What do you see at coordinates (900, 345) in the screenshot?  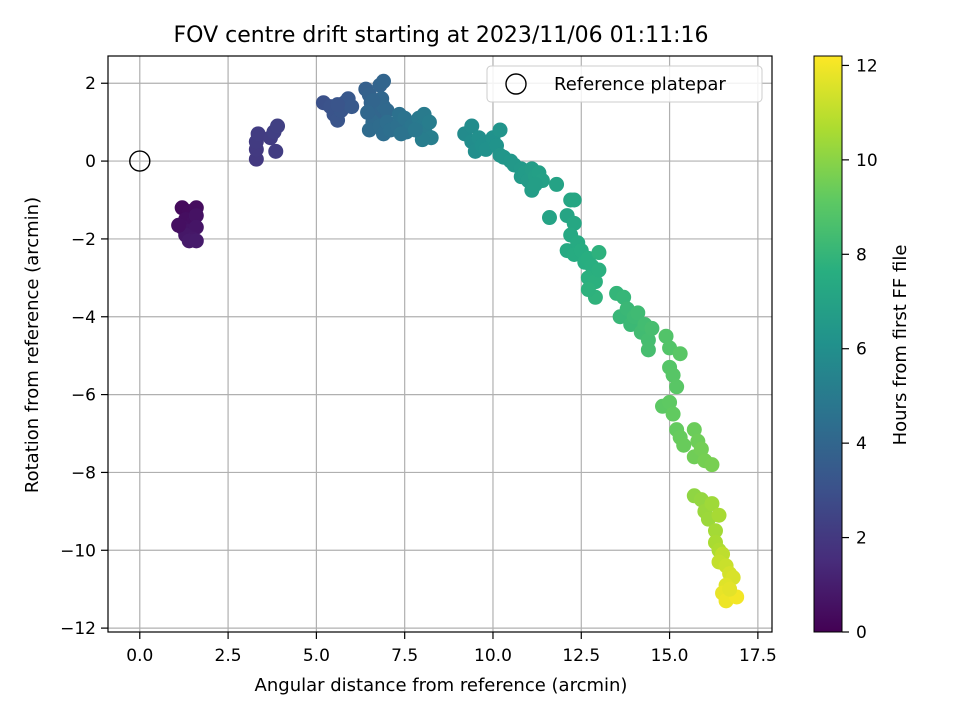 I see `colorbar-label: Hours from first FF file` at bounding box center [900, 345].